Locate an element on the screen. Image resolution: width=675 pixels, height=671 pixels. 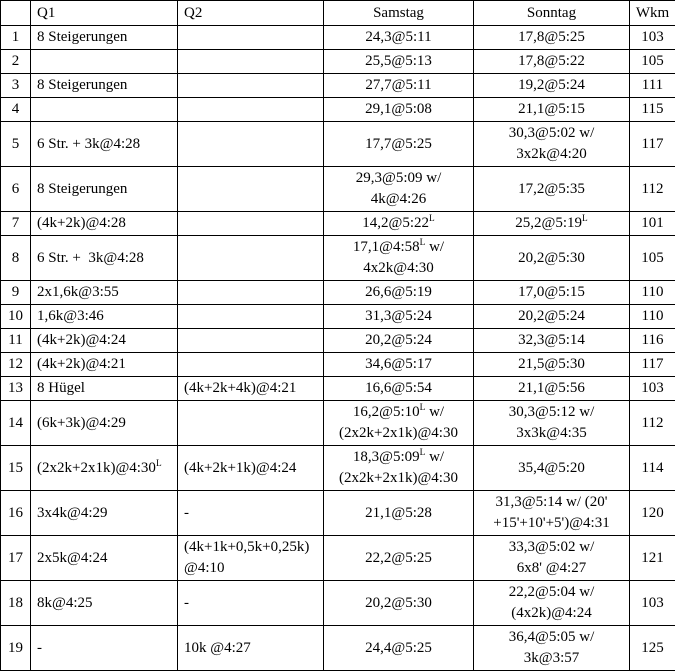
sonntag-cell: 32,3@5:14 is located at coordinates (552, 341).